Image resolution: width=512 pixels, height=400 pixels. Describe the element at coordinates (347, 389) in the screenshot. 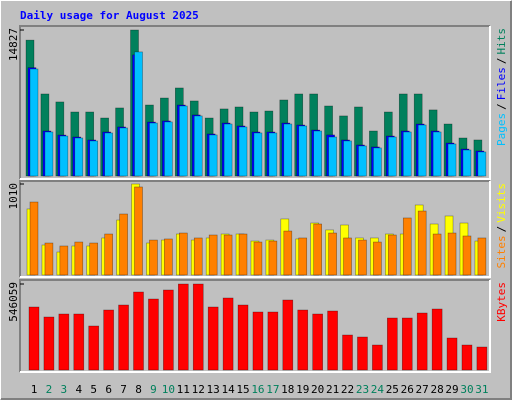

I see `x-tick-label: 22` at that location.